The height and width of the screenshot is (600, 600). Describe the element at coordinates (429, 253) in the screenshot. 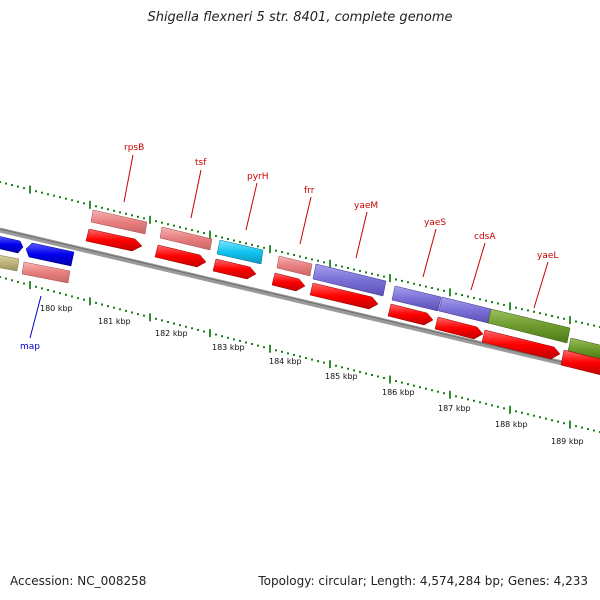

I see `leader-line-yaeS` at that location.